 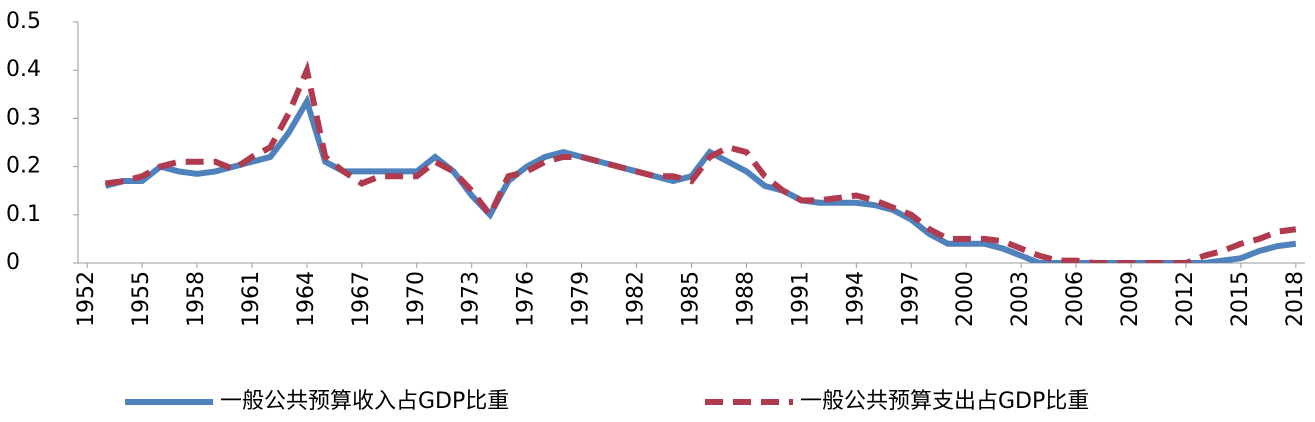 What do you see at coordinates (1295, 299) in the screenshot?
I see `x-tick-label: 2018` at bounding box center [1295, 299].